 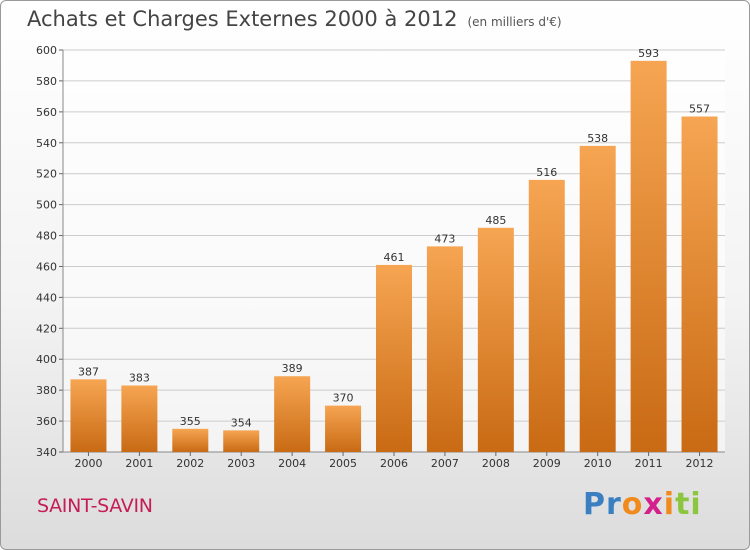 What do you see at coordinates (46, 452) in the screenshot?
I see `y-tick-label: 340` at bounding box center [46, 452].